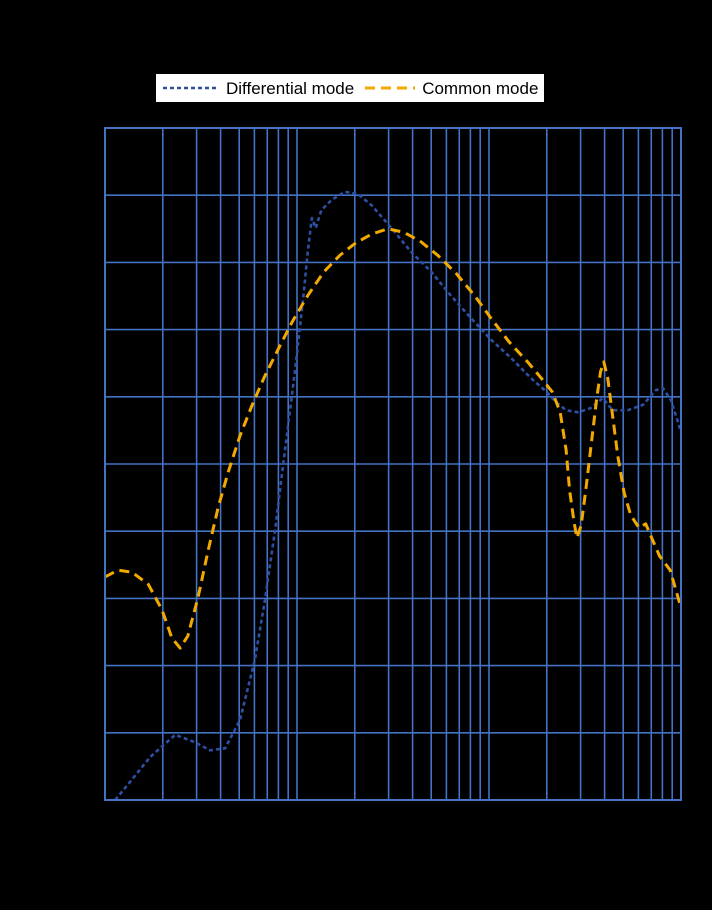 Image resolution: width=712 pixels, height=910 pixels. I want to click on legend-item-common: Common mode, so click(451, 88).